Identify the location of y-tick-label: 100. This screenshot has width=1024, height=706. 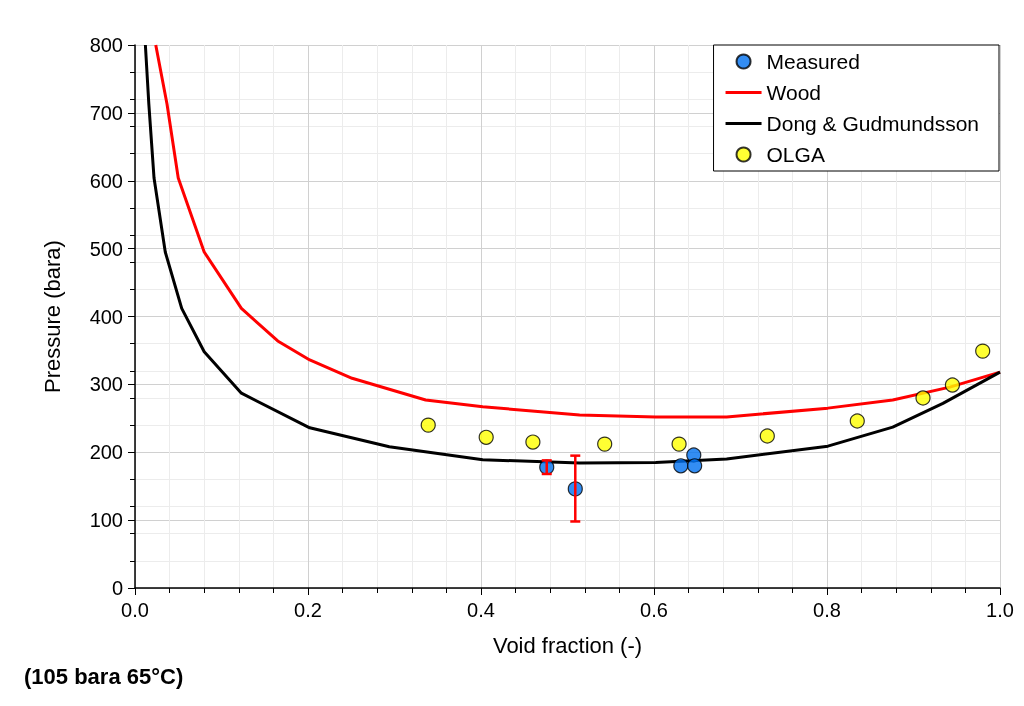
(106, 520).